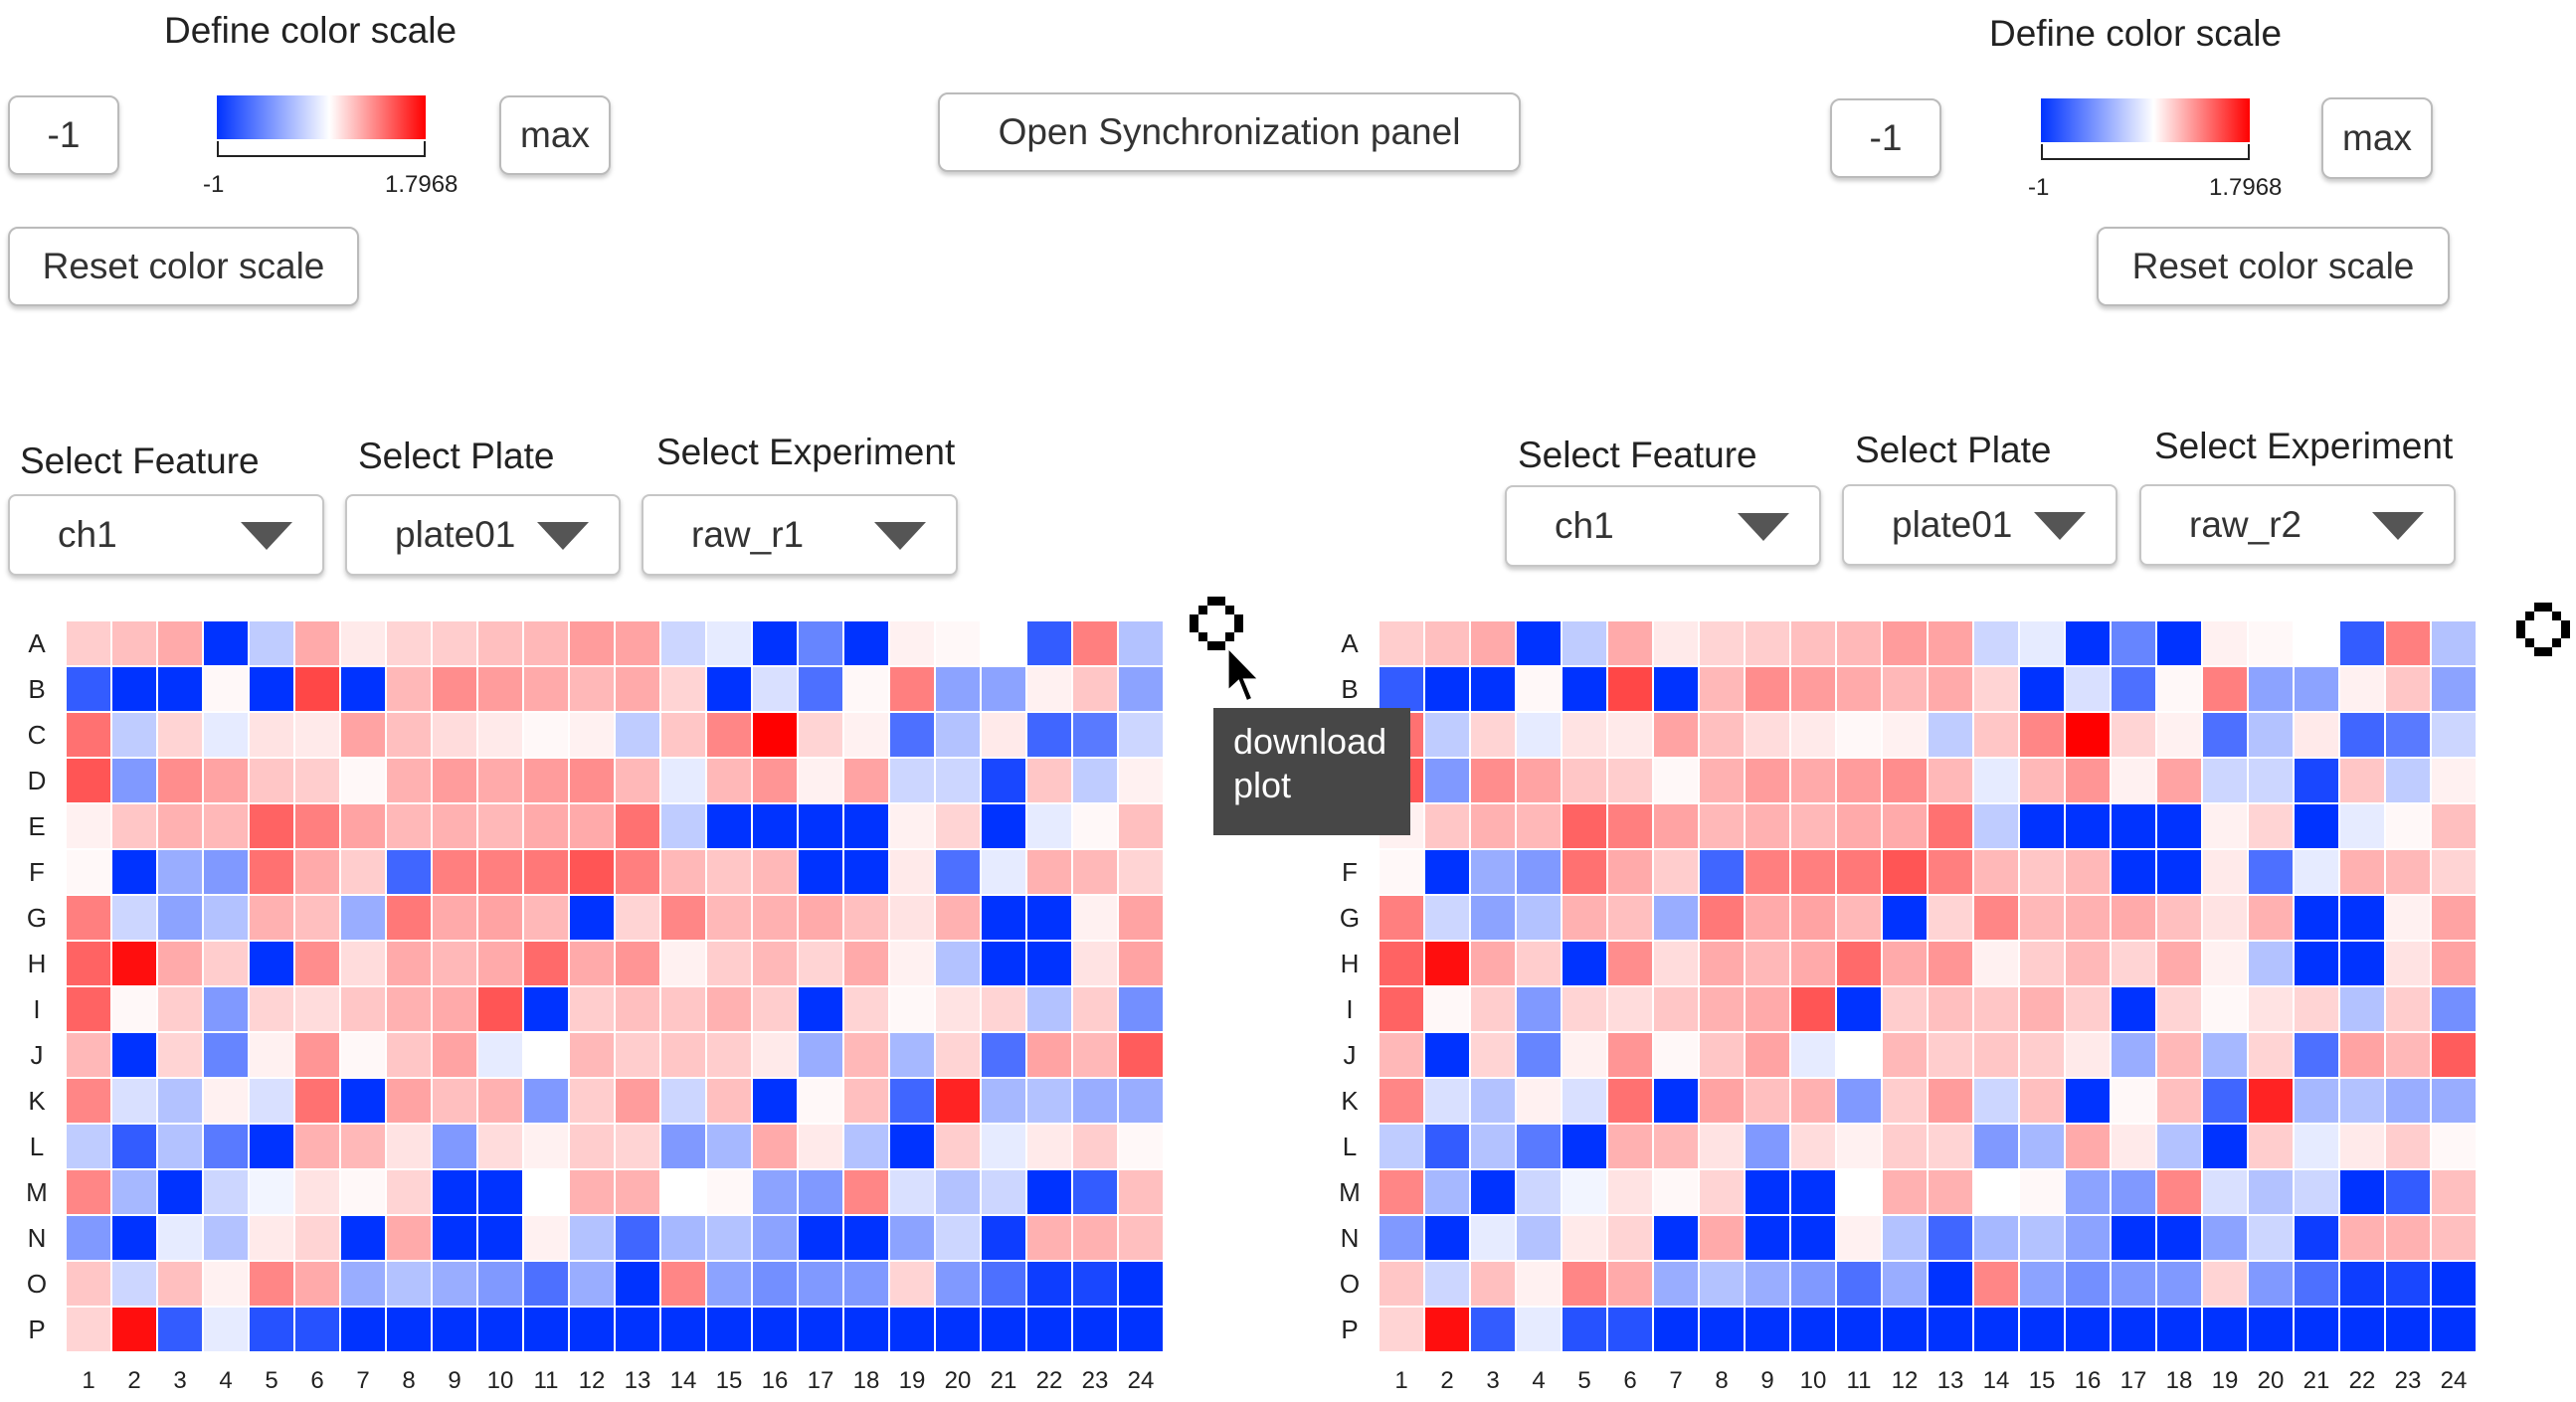  What do you see at coordinates (321, 117) in the screenshot?
I see `left-color-scale-bar` at bounding box center [321, 117].